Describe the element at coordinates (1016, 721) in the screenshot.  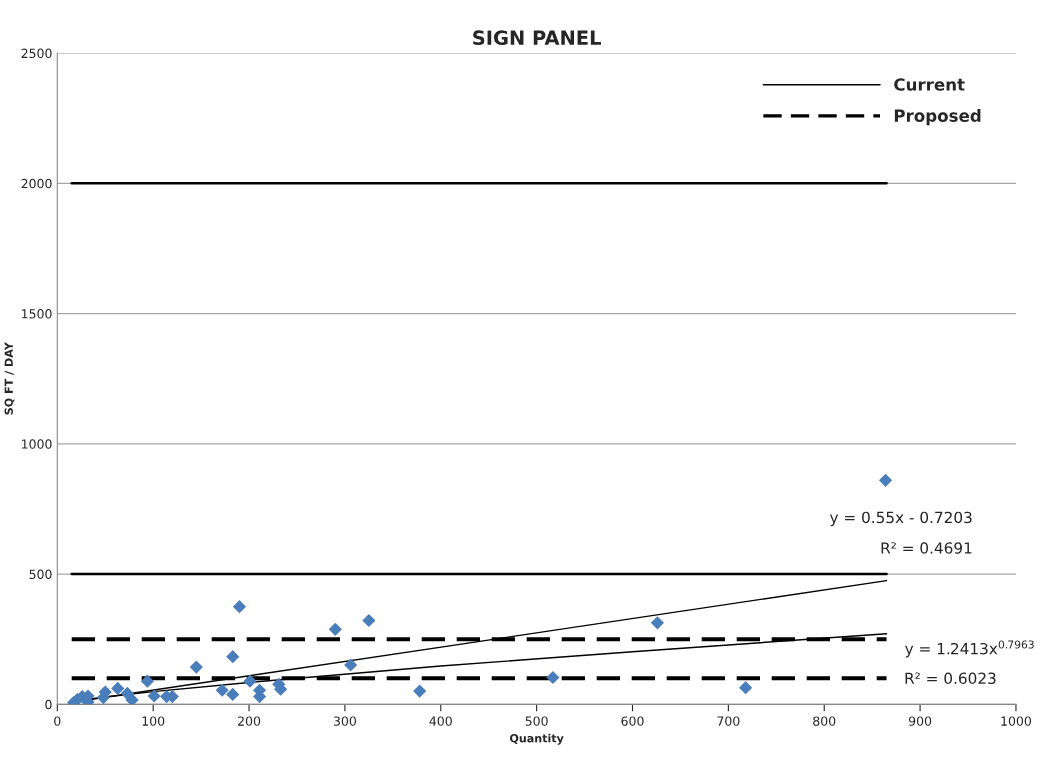
I see `x-tick-label: 1000` at that location.